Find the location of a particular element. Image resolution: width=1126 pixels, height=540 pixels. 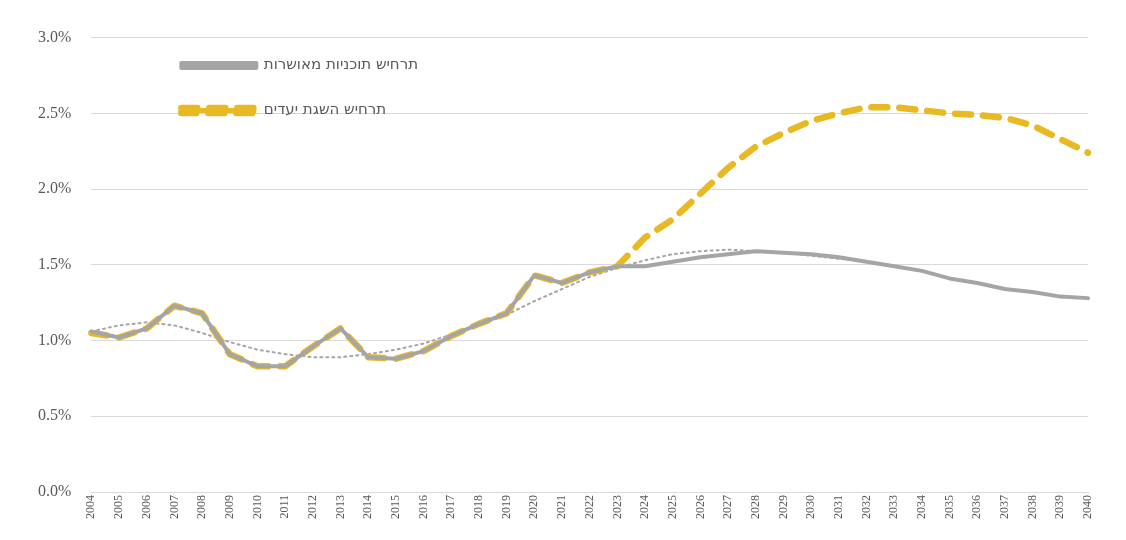

x-tick-label: 2024 is located at coordinates (644, 507).